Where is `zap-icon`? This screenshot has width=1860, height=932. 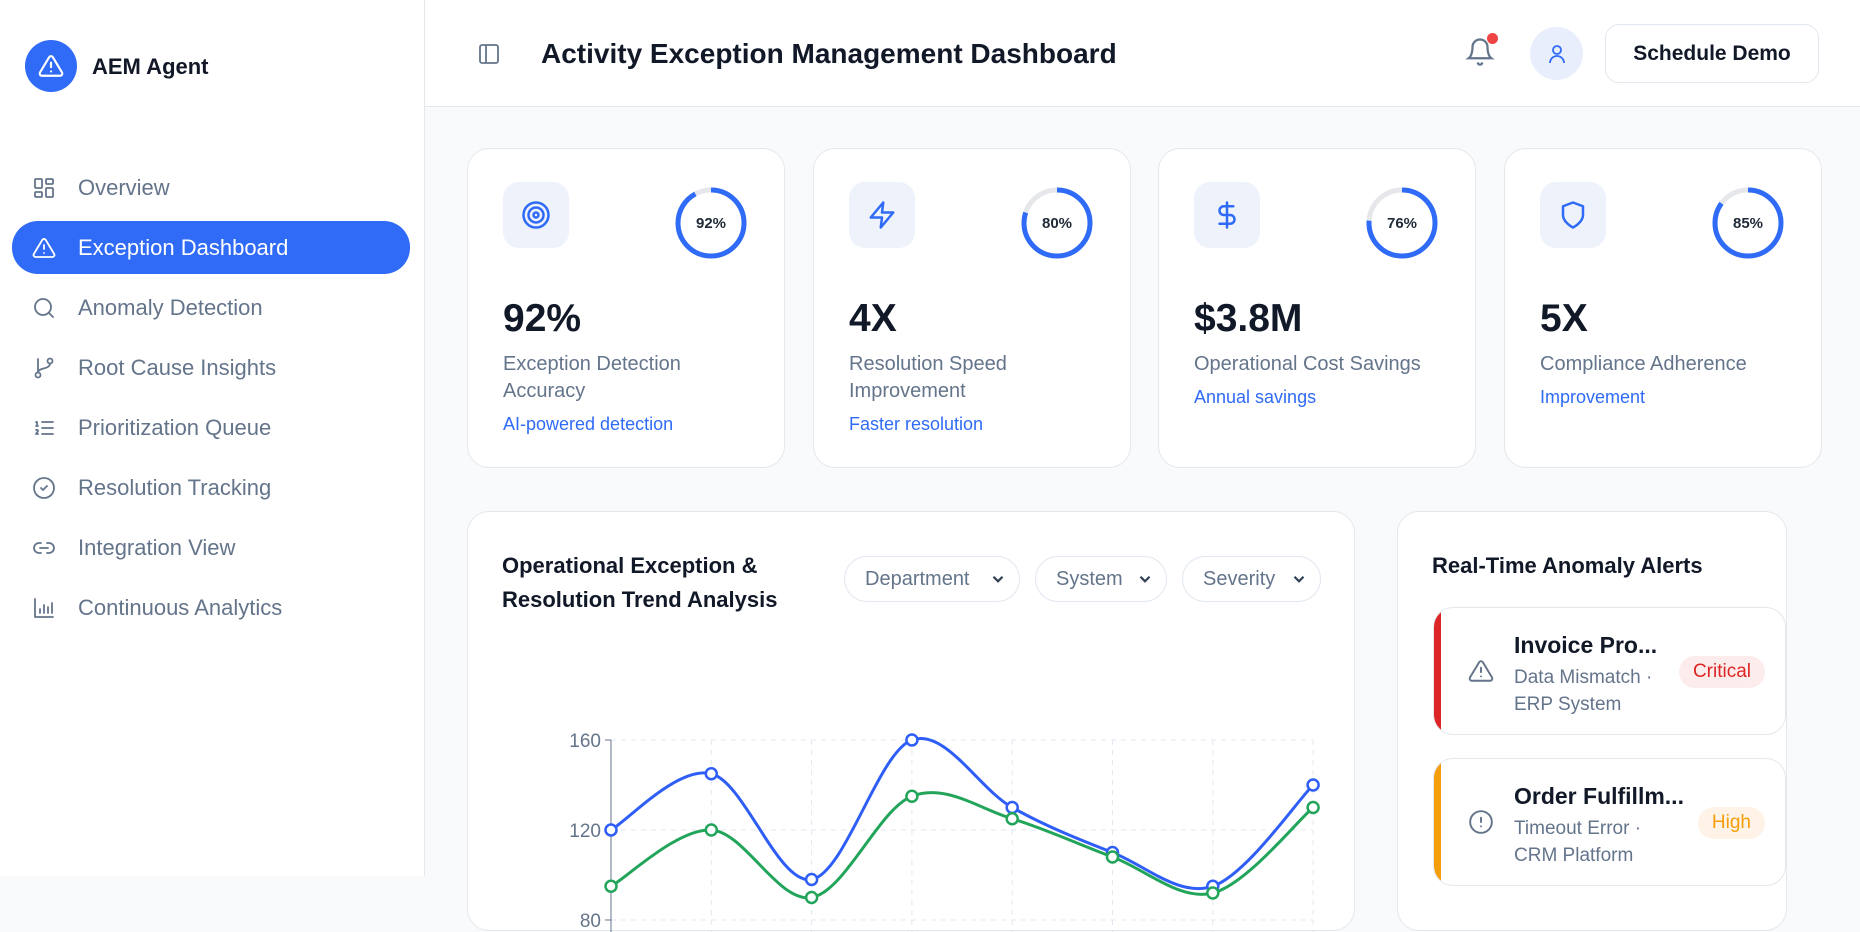 zap-icon is located at coordinates (882, 215).